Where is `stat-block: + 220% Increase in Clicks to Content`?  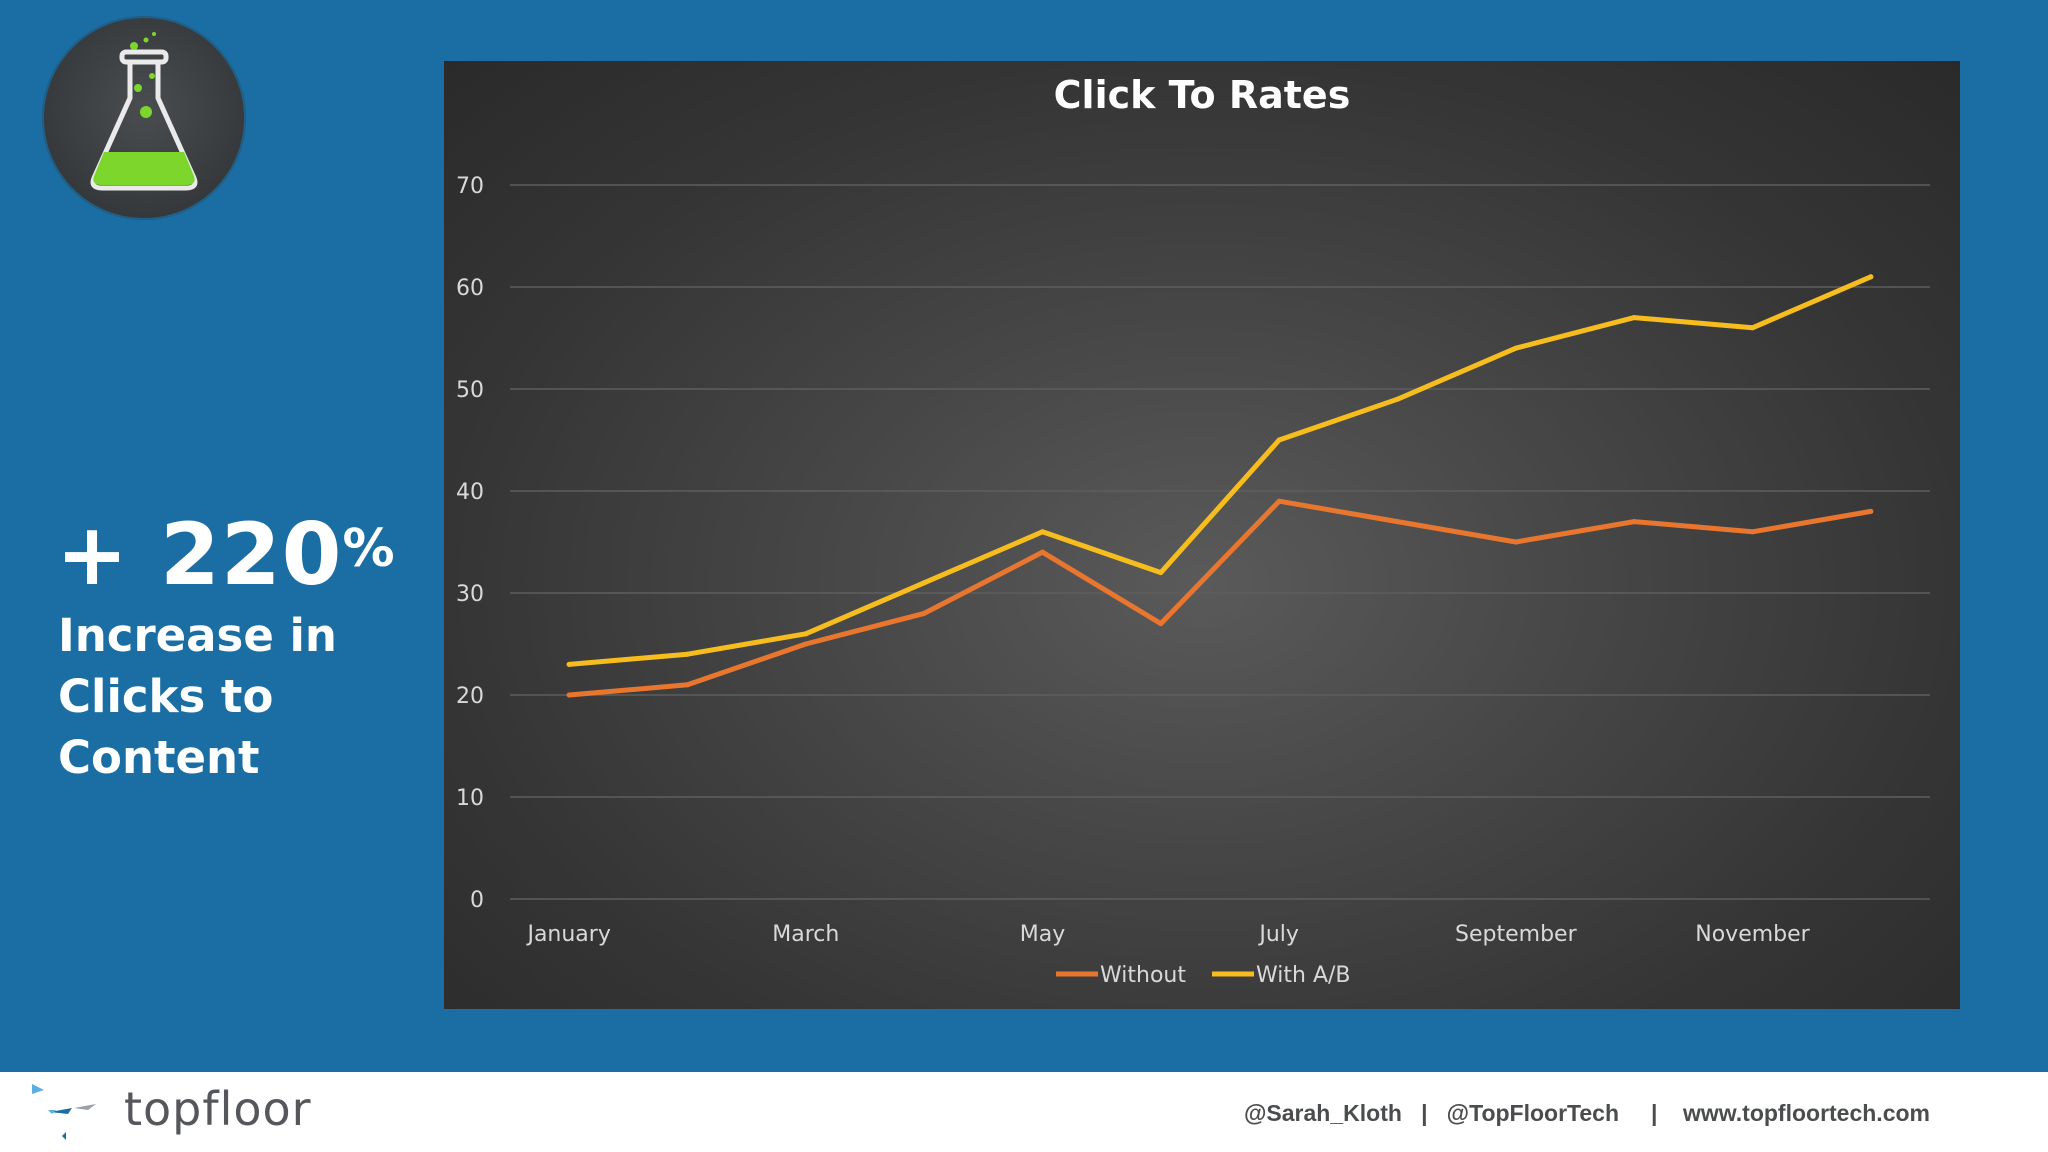 stat-block: + 220% Increase in Clicks to Content is located at coordinates (226, 646).